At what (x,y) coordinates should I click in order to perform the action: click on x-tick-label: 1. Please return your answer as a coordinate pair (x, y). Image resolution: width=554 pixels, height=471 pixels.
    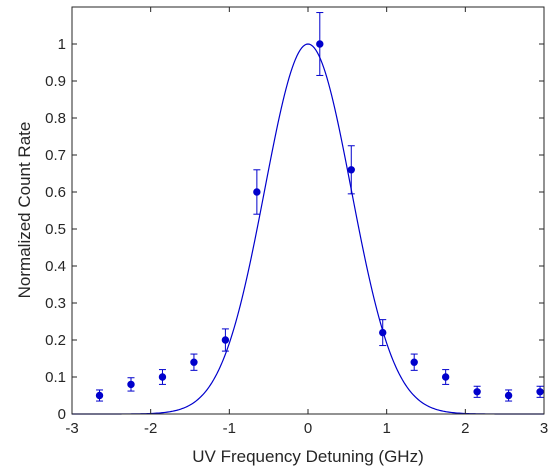
    Looking at the image, I should click on (386, 428).